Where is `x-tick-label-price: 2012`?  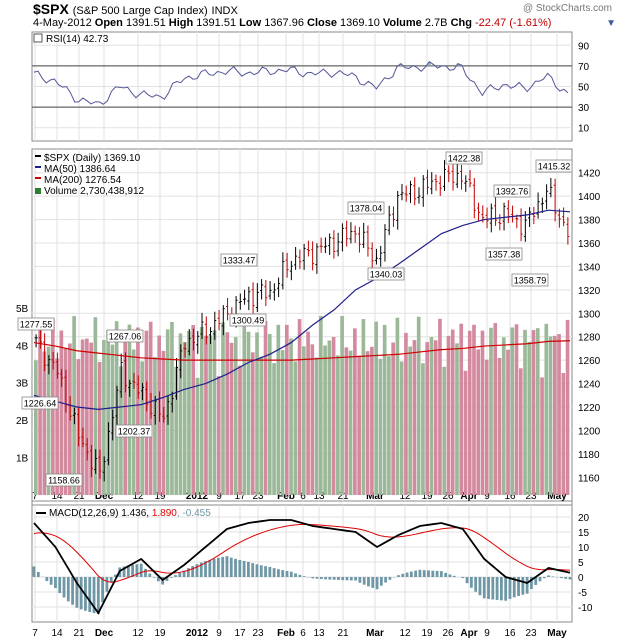 x-tick-label-price: 2012 is located at coordinates (197, 496).